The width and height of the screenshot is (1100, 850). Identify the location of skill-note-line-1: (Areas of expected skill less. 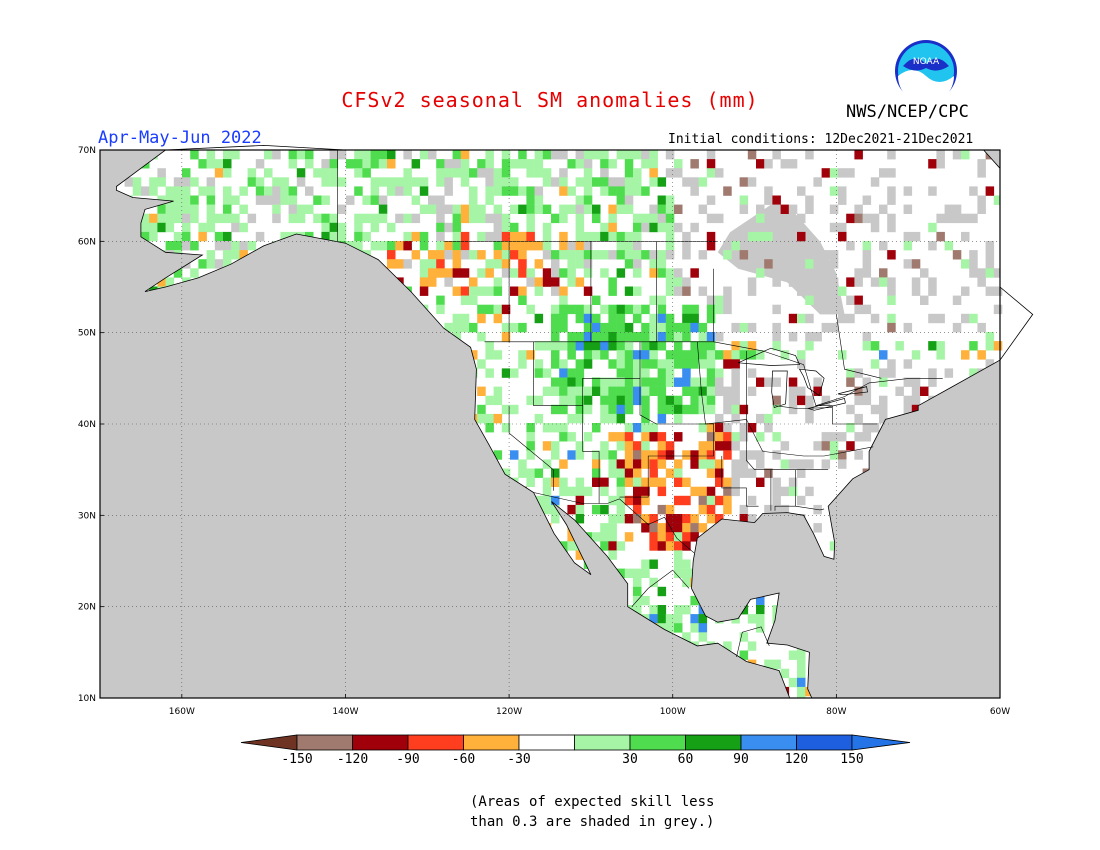
(592, 802).